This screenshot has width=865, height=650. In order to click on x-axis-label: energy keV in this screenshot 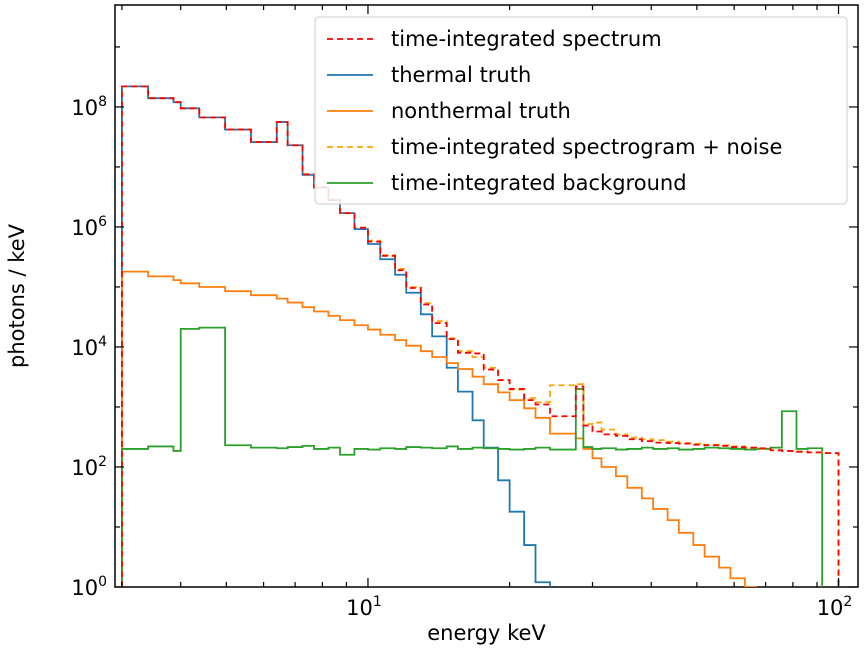, I will do `click(486, 633)`.